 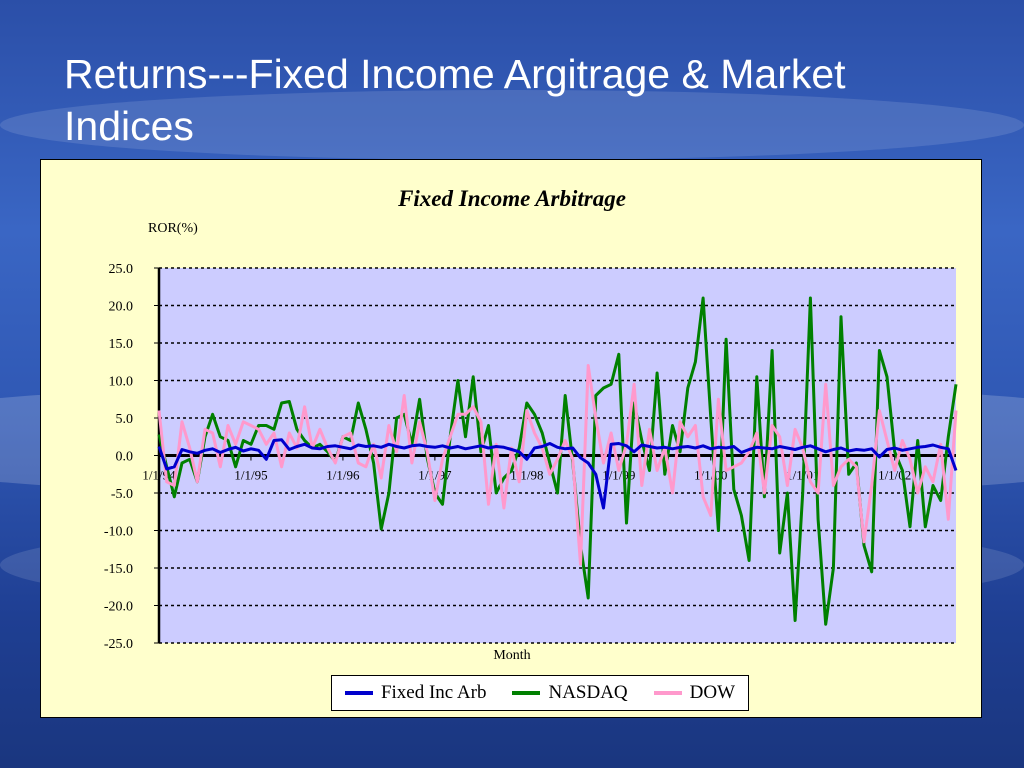 What do you see at coordinates (588, 692) in the screenshot?
I see `legend-label-nasdaq: NASDAQ` at bounding box center [588, 692].